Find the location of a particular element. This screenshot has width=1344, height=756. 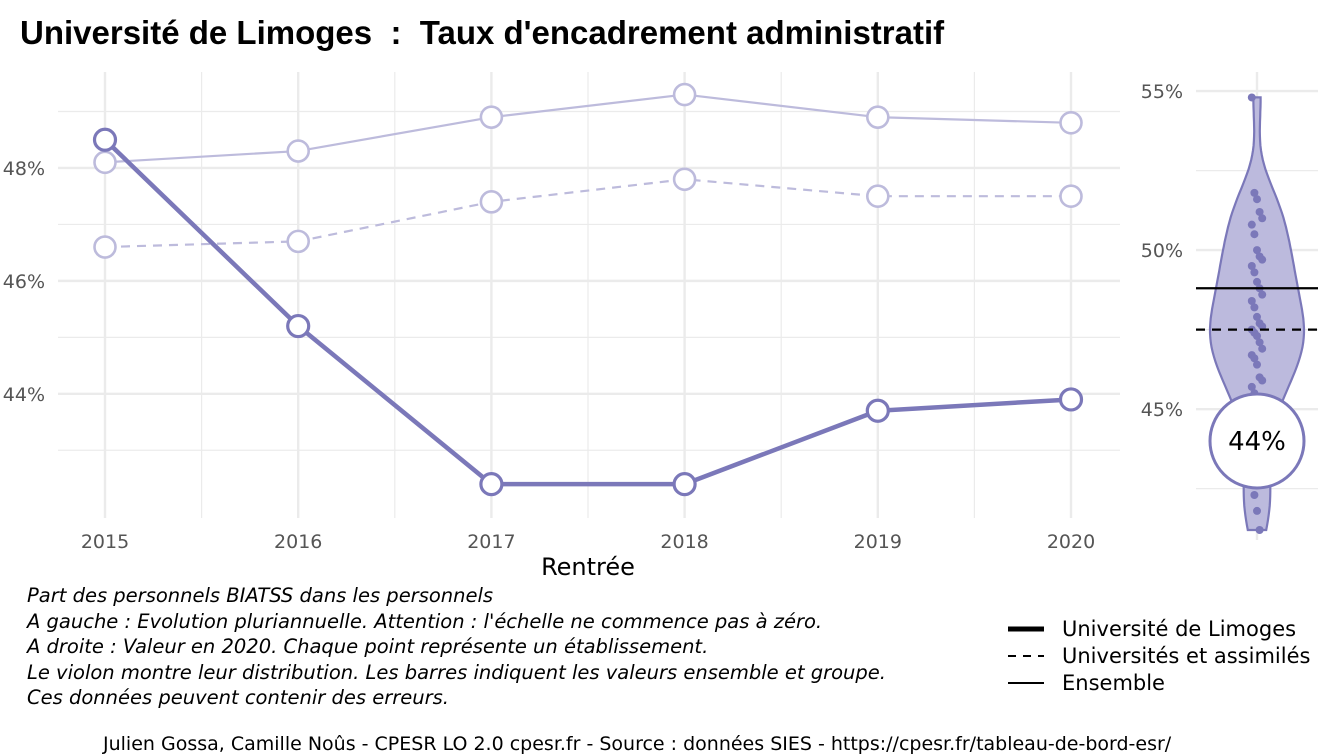

x-tick-label: 2020 is located at coordinates (1071, 542).